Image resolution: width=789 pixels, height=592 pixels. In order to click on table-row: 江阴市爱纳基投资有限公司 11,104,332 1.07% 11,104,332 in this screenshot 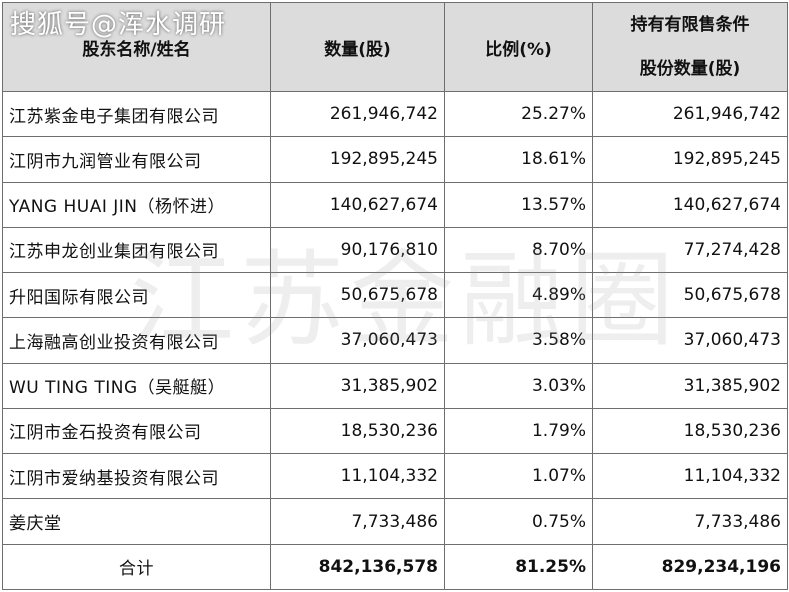, I will do `click(395, 476)`.